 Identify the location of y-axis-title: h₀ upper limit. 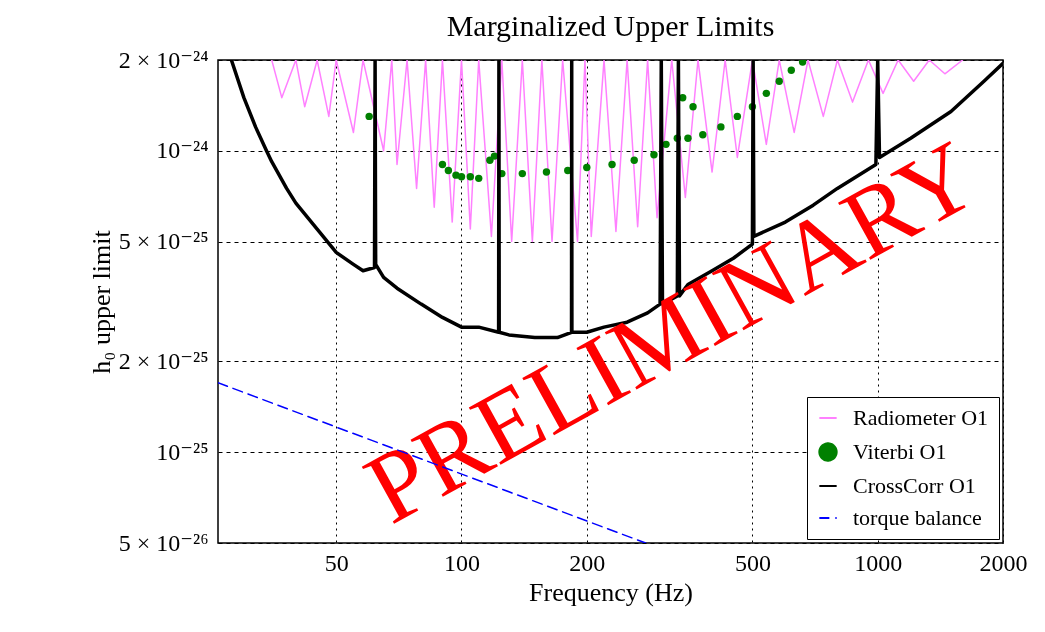
(101, 301).